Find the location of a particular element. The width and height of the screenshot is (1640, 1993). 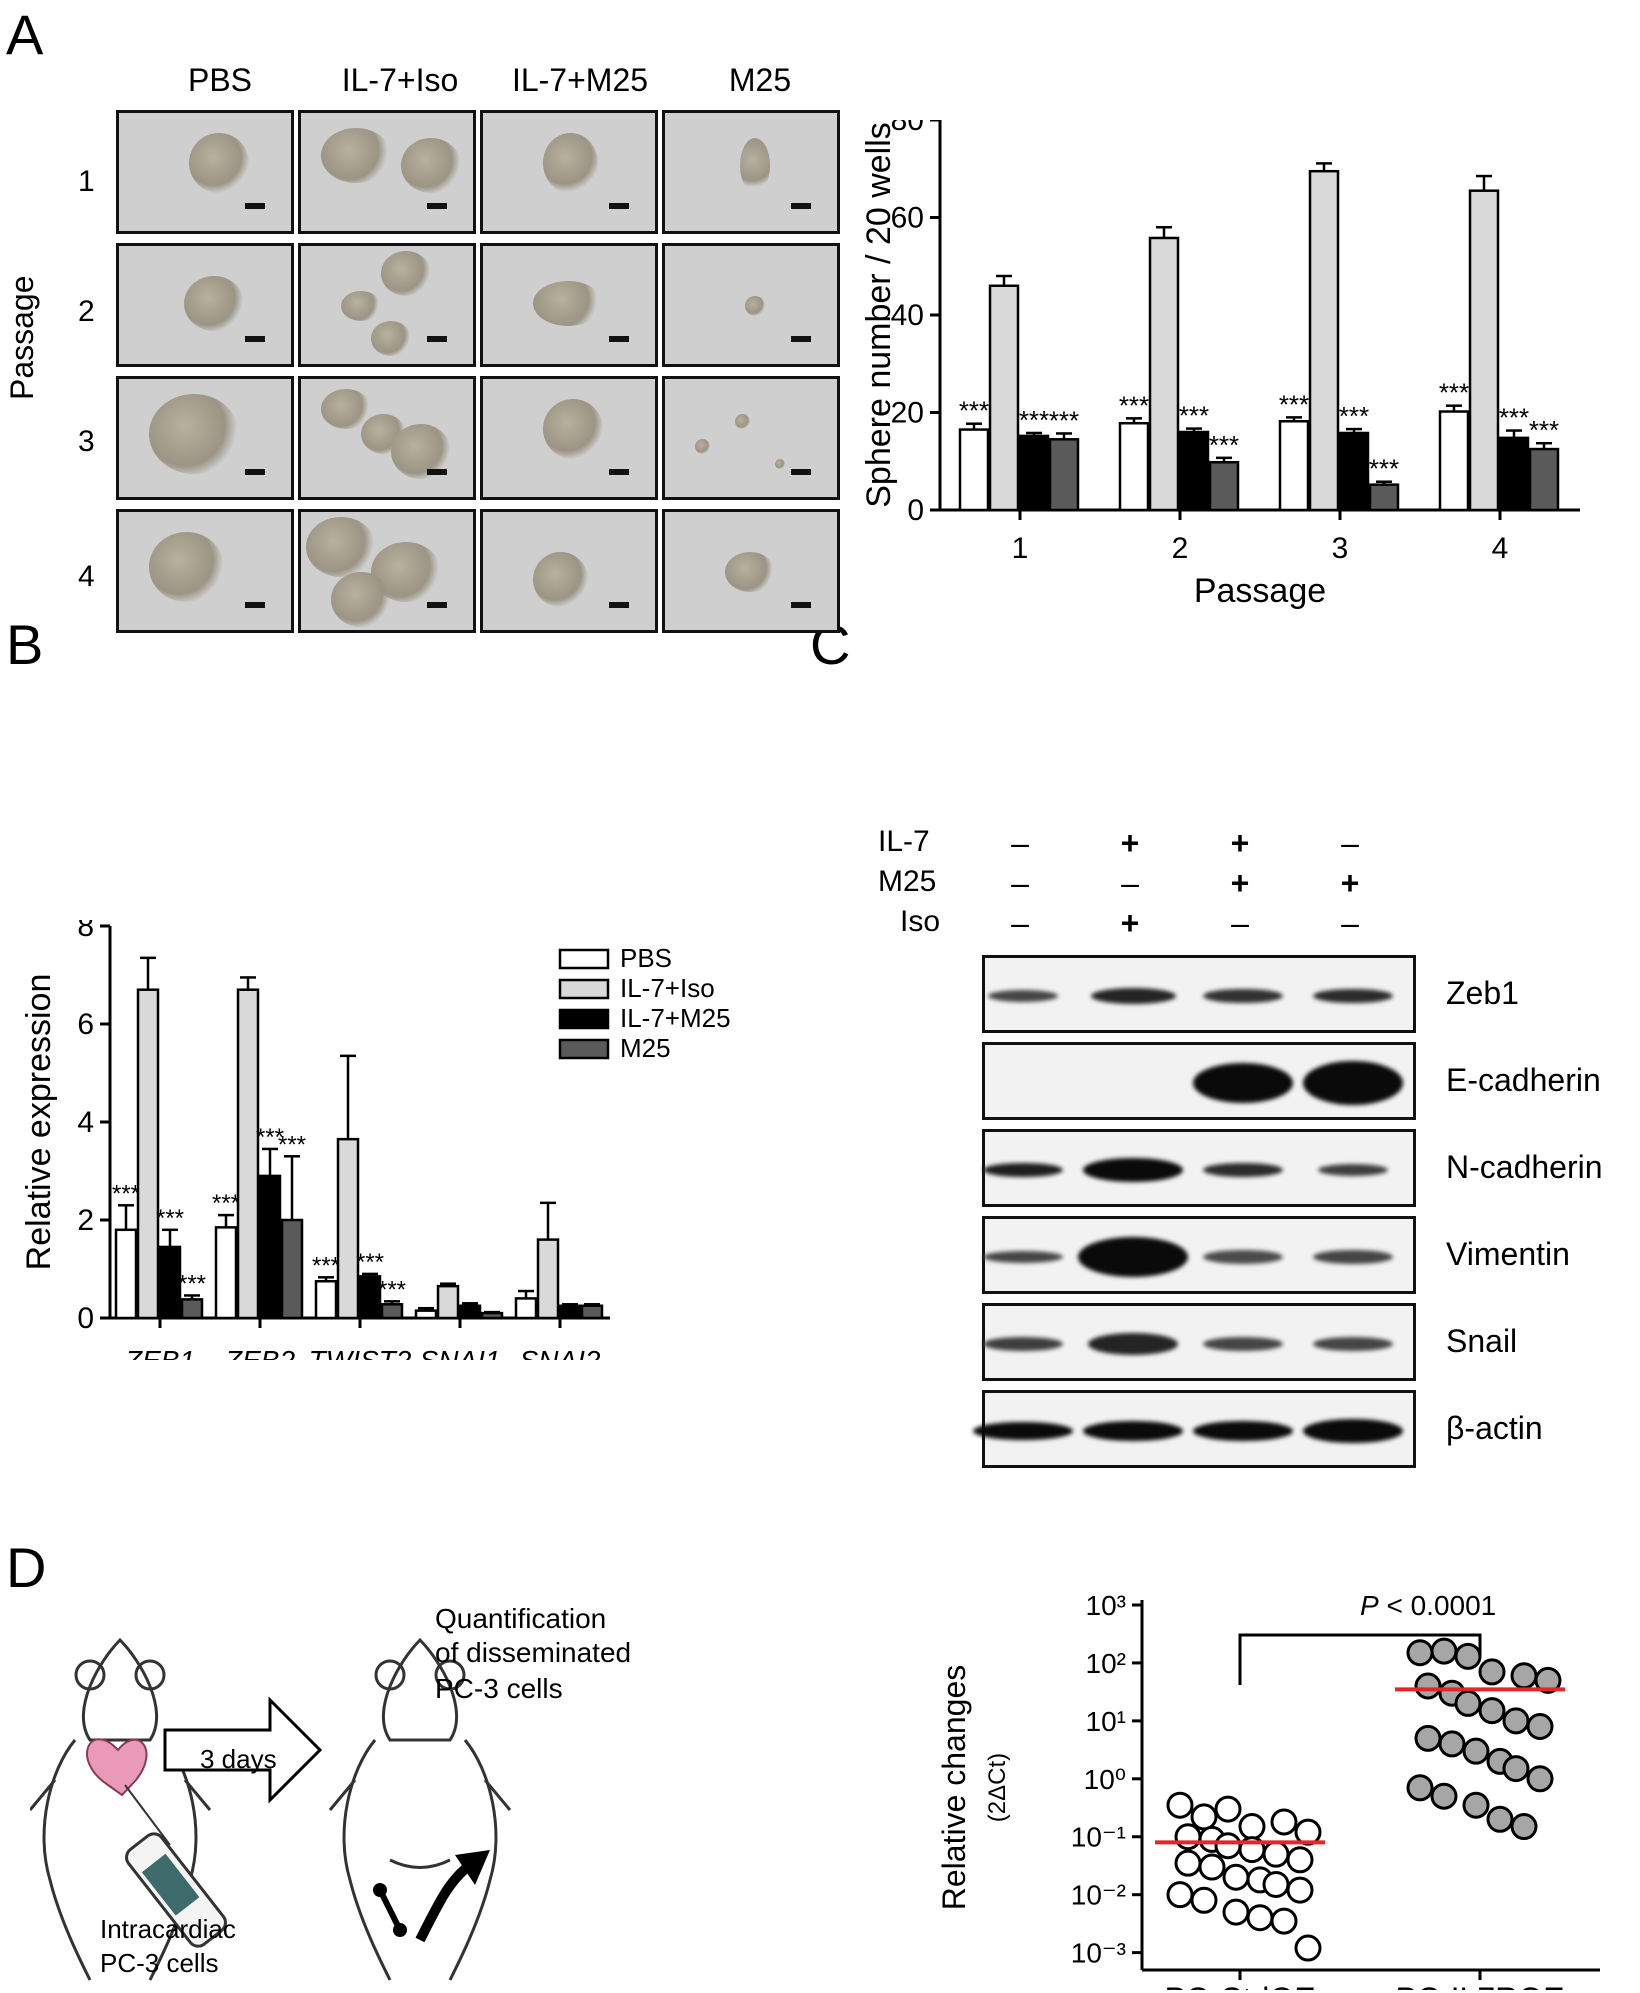

y-tick-label: 40 is located at coordinates (907, 315).